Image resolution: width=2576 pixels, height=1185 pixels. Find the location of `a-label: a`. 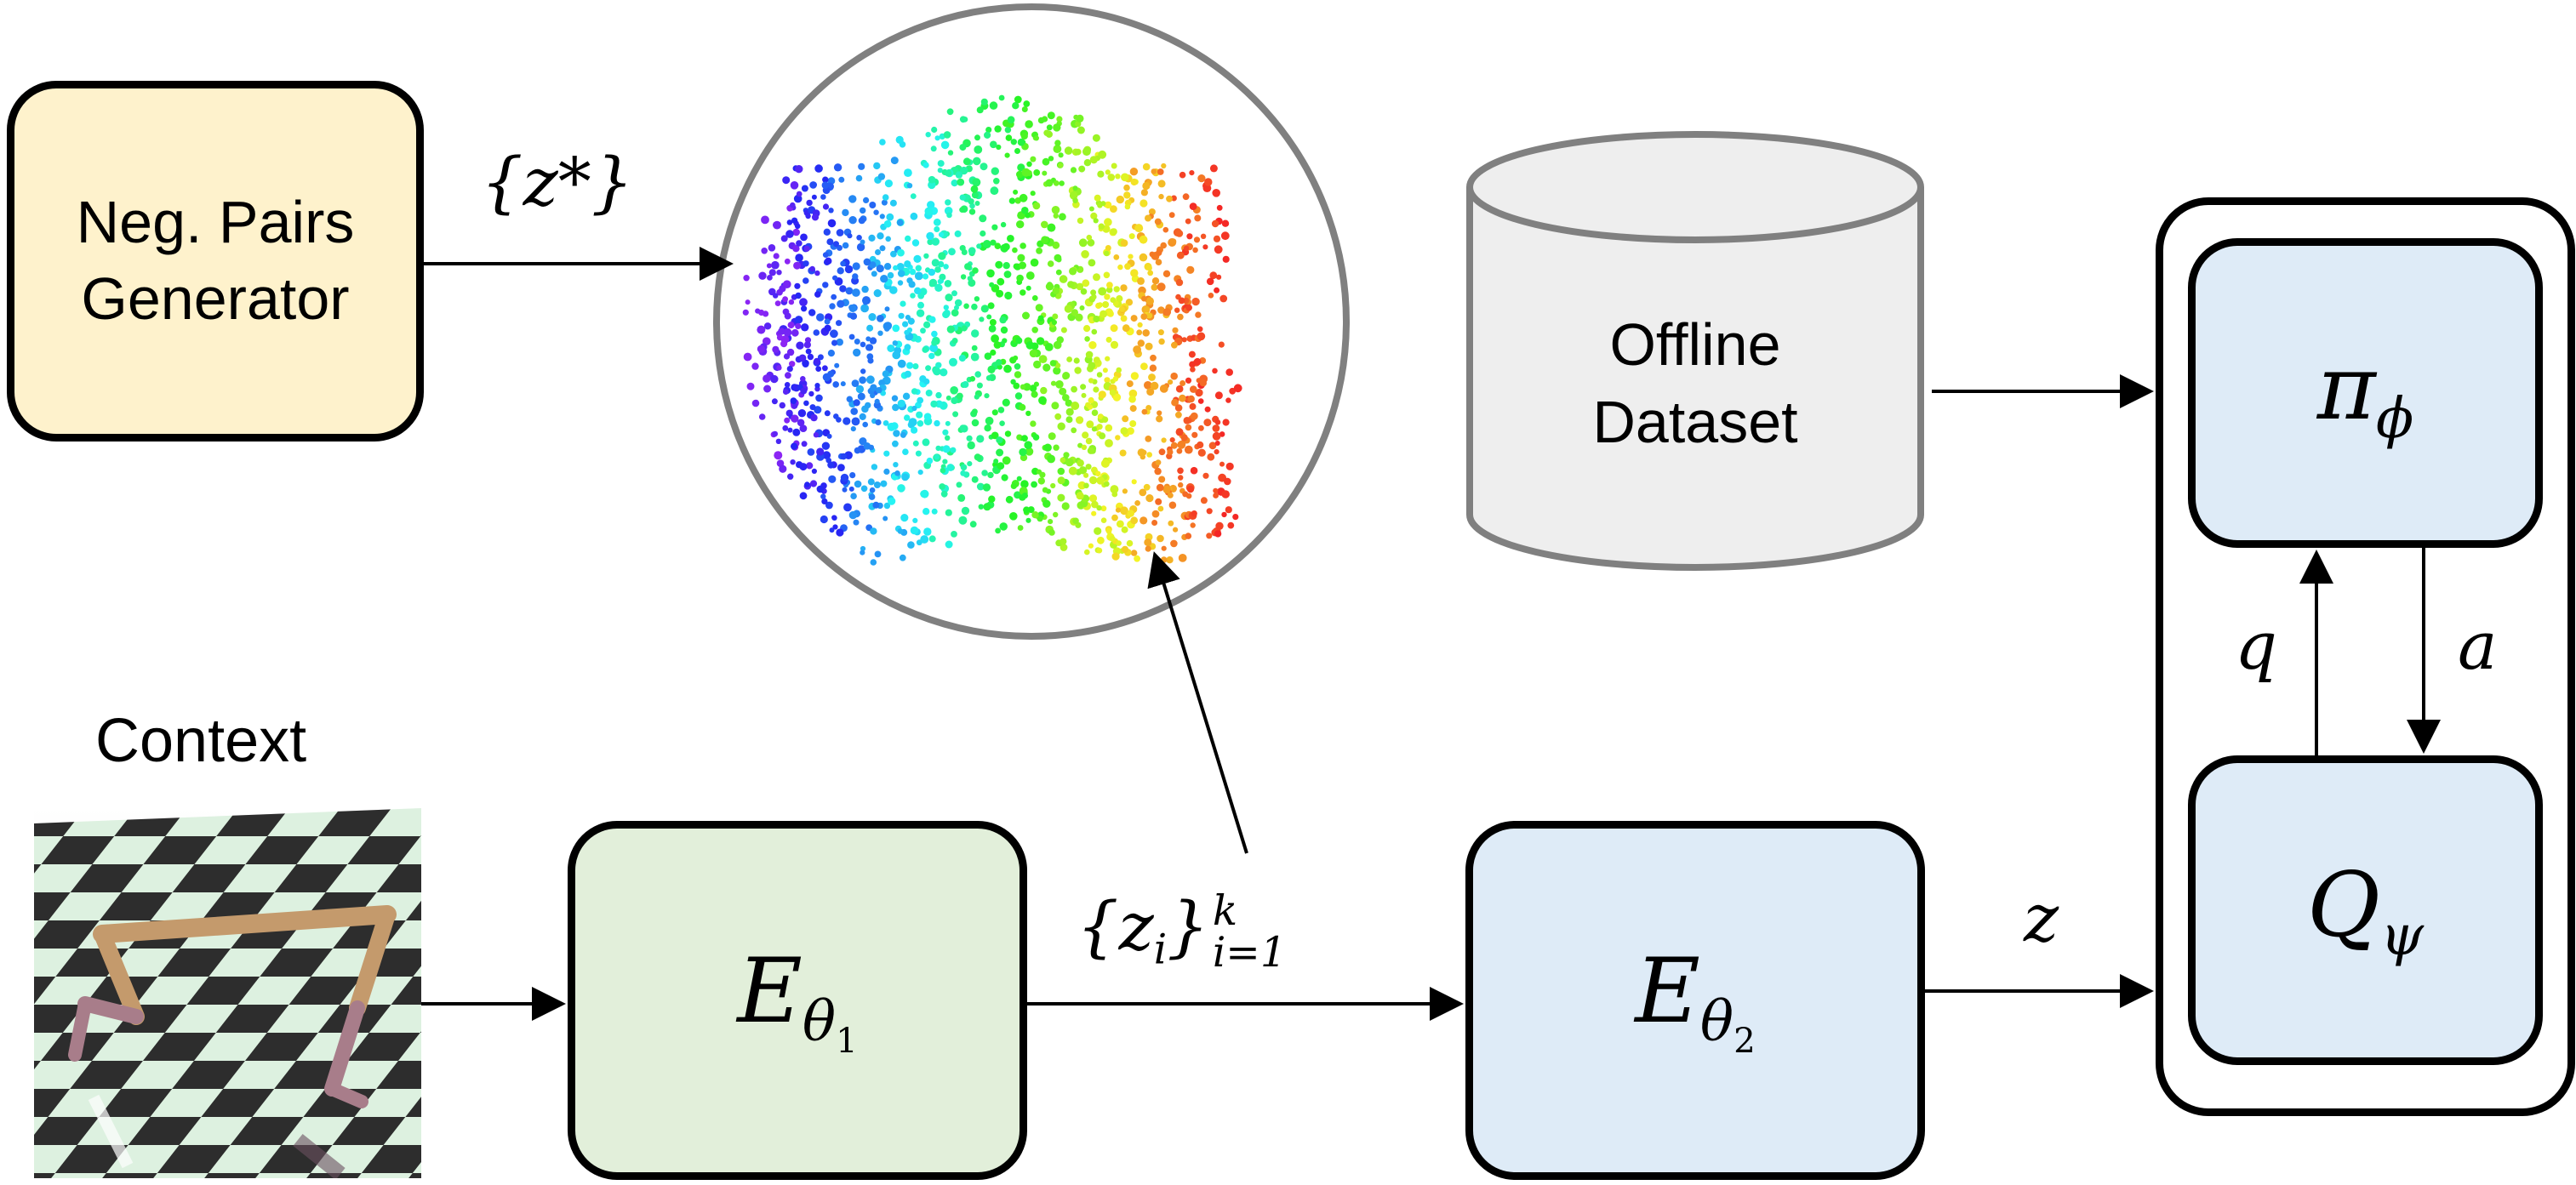

a-label: a is located at coordinates (2478, 646).